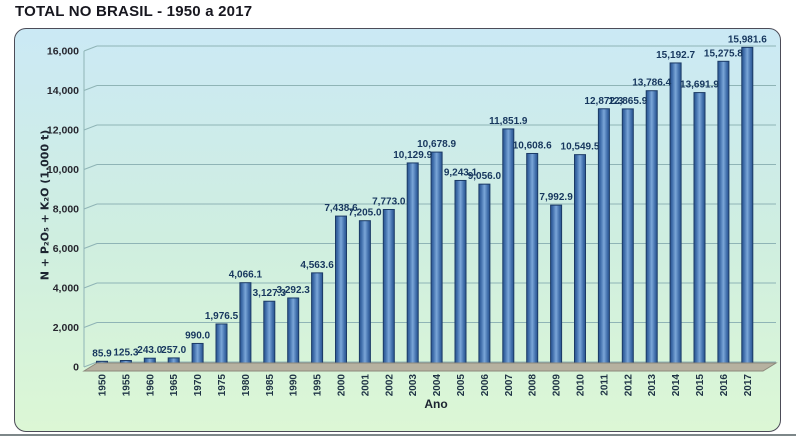 This screenshot has height=439, width=796. What do you see at coordinates (651, 83) in the screenshot?
I see `bar-value-label: 13,786.4` at bounding box center [651, 83].